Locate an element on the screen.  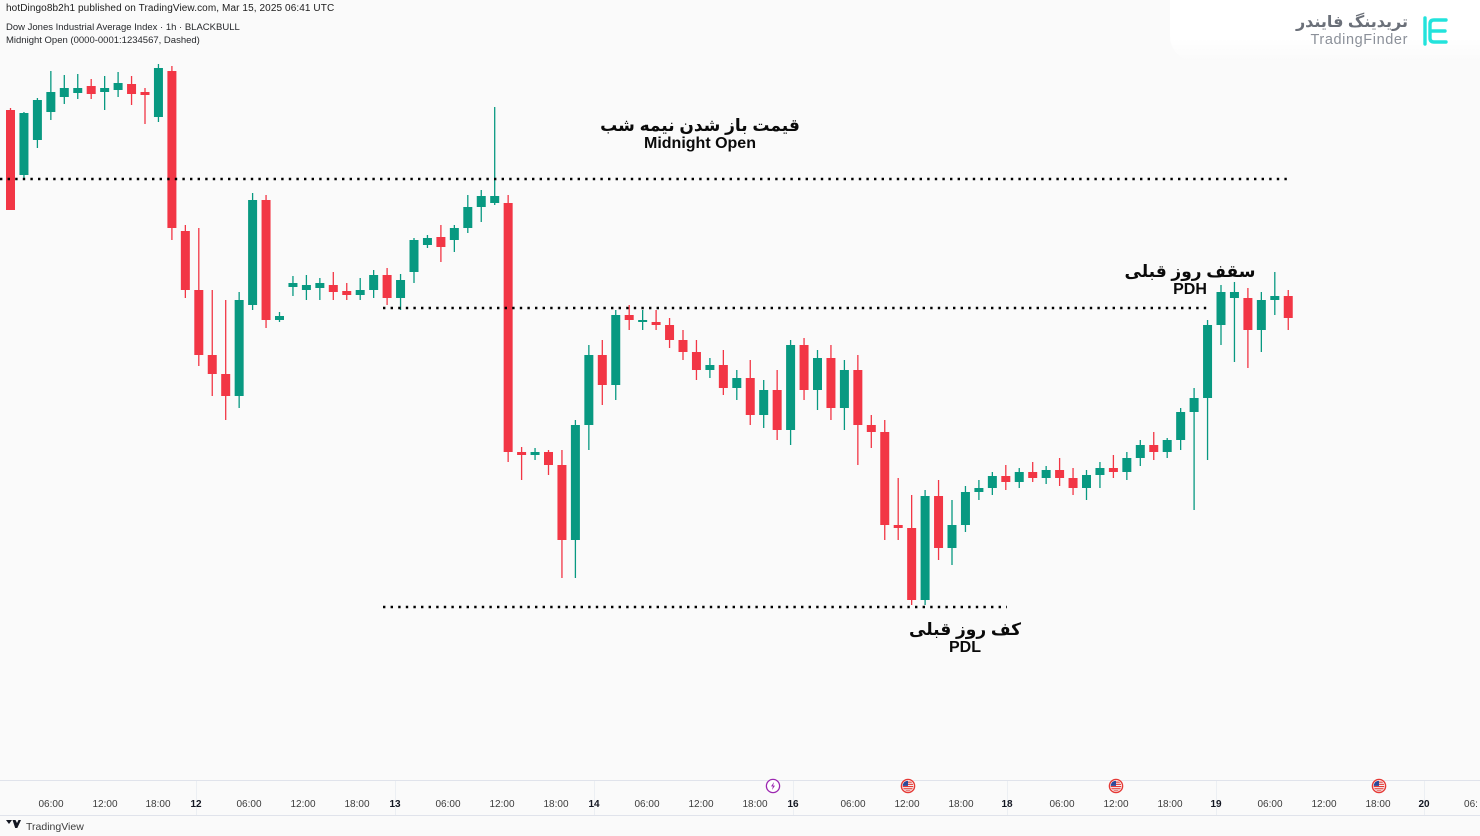
tradingview-label: TradingView is located at coordinates (55, 827).